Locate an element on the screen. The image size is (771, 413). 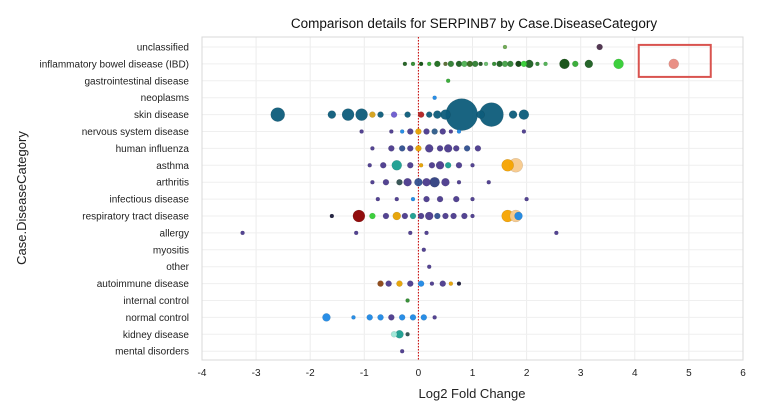
x-tick-label: 2 is located at coordinates (527, 373).